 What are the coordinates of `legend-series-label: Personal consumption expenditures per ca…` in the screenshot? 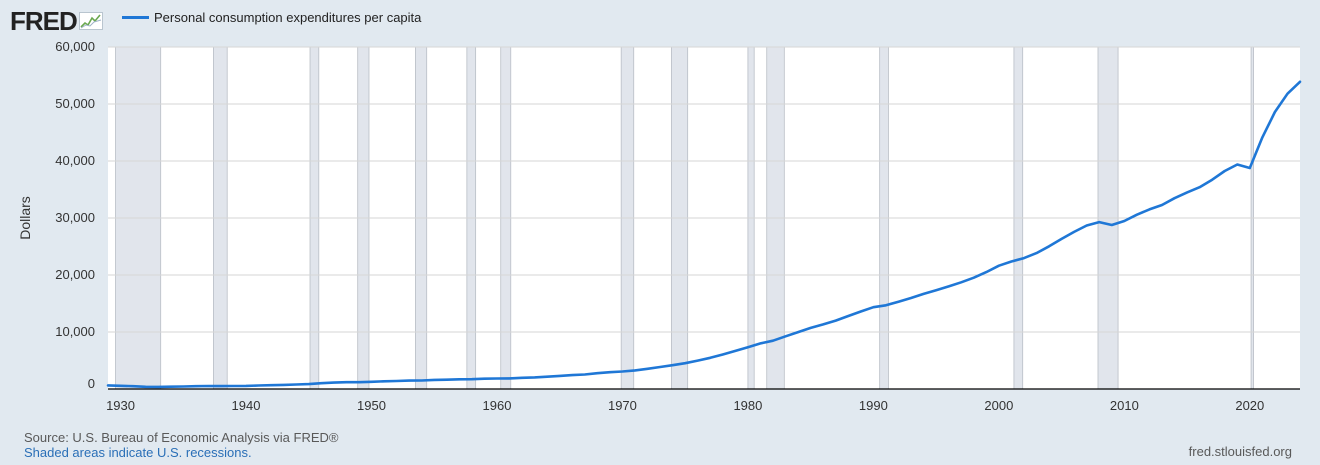 It's located at (288, 17).